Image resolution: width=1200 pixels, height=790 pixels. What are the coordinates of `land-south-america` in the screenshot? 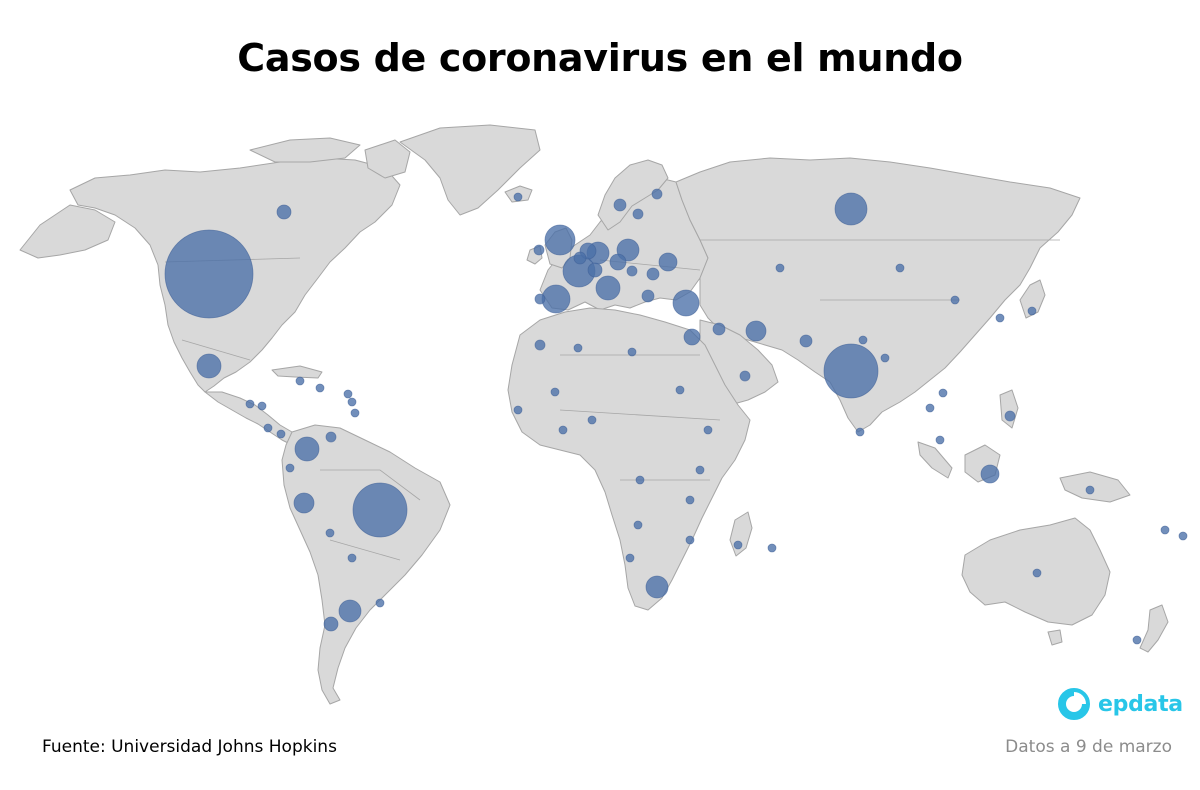 It's located at (366, 564).